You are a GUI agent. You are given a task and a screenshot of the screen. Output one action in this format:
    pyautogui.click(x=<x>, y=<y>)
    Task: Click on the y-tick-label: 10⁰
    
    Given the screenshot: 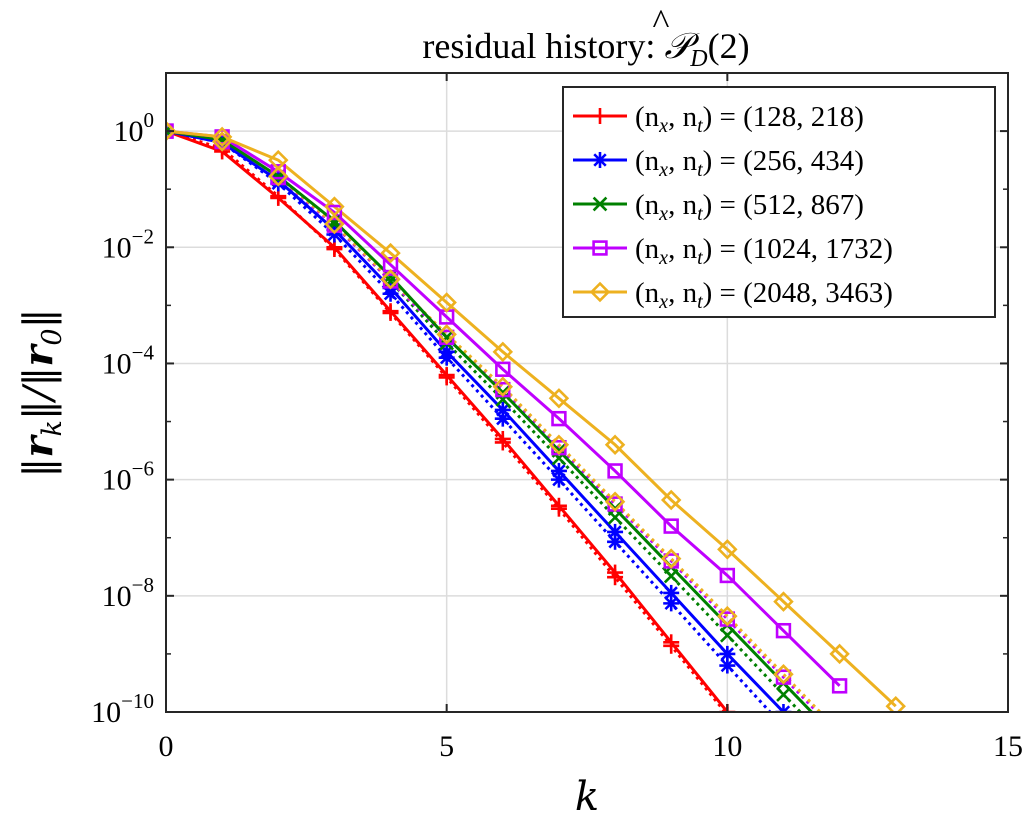 What is the action you would take?
    pyautogui.click(x=134, y=128)
    